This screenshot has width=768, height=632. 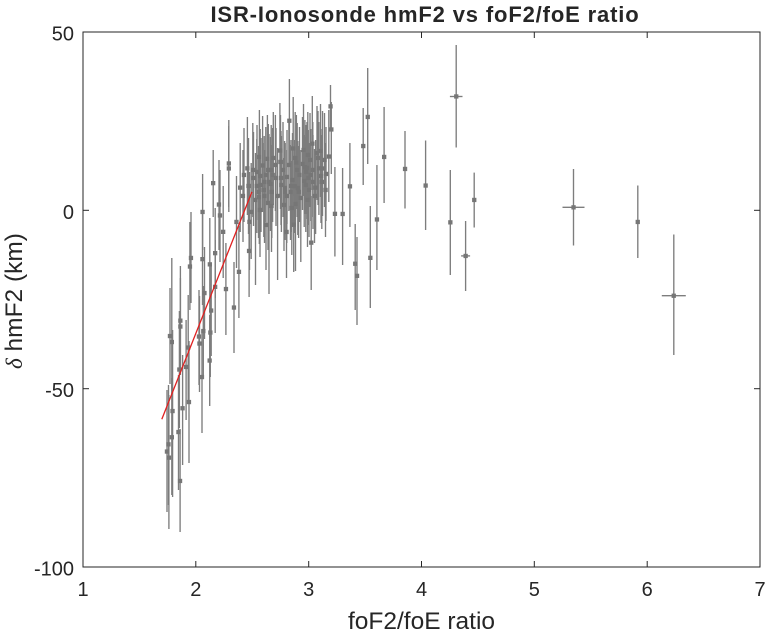 What do you see at coordinates (63, 35) in the screenshot?
I see `svg-text: 50` at bounding box center [63, 35].